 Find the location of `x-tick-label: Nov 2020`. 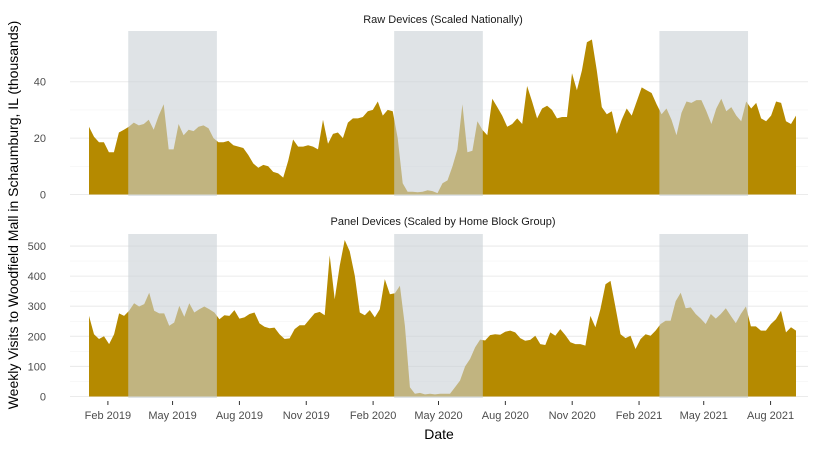

x-tick-label: Nov 2020 is located at coordinates (572, 416).